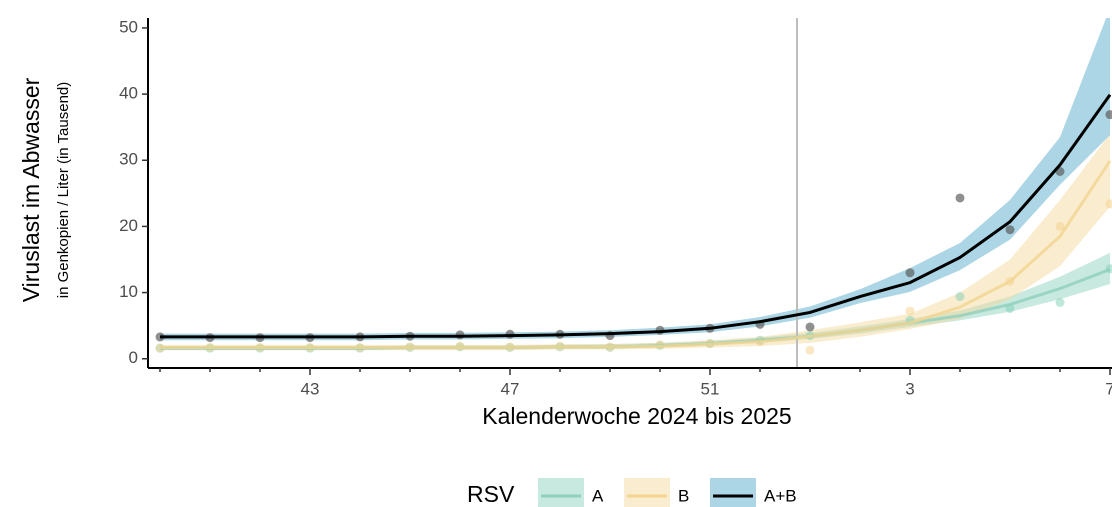 The image size is (1112, 507). Describe the element at coordinates (1108, 388) in the screenshot. I see `x-tick-label: 7` at that location.